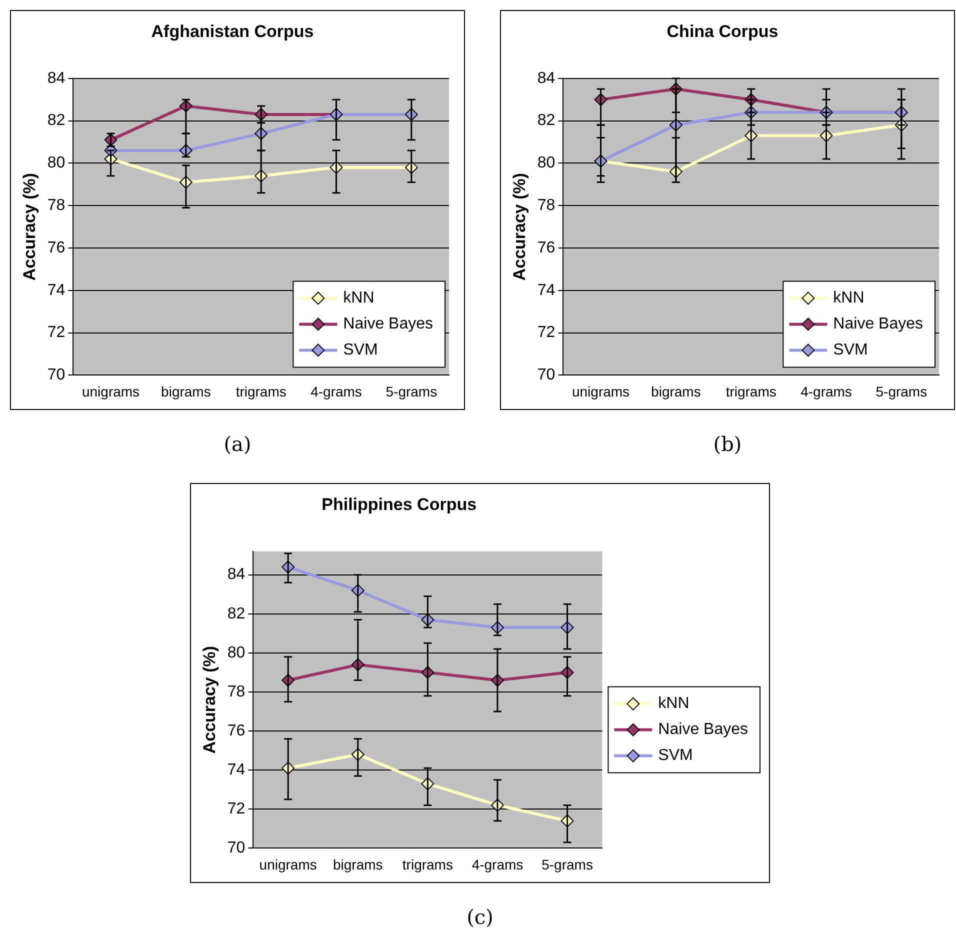 This screenshot has height=938, width=956. I want to click on chart-title: Afghanistan Corpus, so click(232, 31).